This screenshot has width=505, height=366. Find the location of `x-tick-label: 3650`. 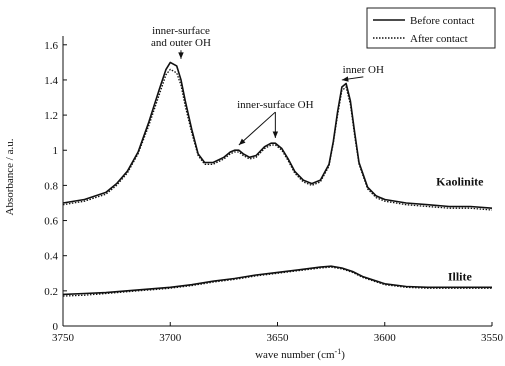

x-tick-label: 3650 is located at coordinates (278, 338).